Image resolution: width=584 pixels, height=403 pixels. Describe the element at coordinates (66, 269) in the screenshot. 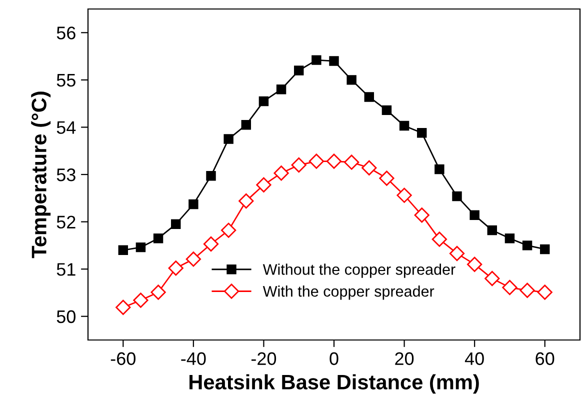

I see `y-tick-label: 51` at that location.